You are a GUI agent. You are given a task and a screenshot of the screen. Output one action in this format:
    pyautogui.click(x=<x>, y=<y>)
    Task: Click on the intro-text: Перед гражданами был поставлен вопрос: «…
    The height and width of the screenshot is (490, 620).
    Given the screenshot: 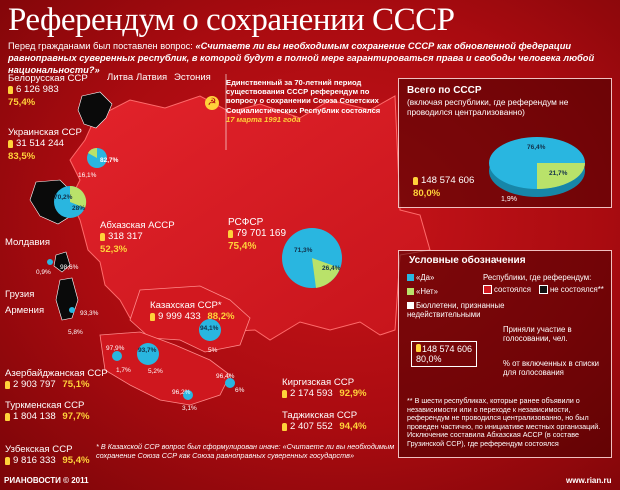 What is the action you would take?
    pyautogui.click(x=308, y=58)
    